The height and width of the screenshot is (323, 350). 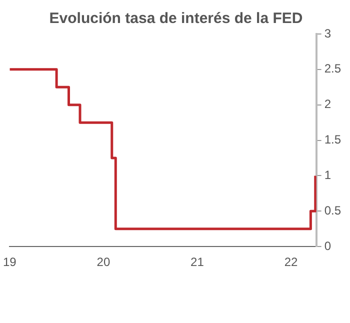 What do you see at coordinates (176, 19) in the screenshot?
I see `chart-title: Evolución tasa de interés de la FED` at bounding box center [176, 19].